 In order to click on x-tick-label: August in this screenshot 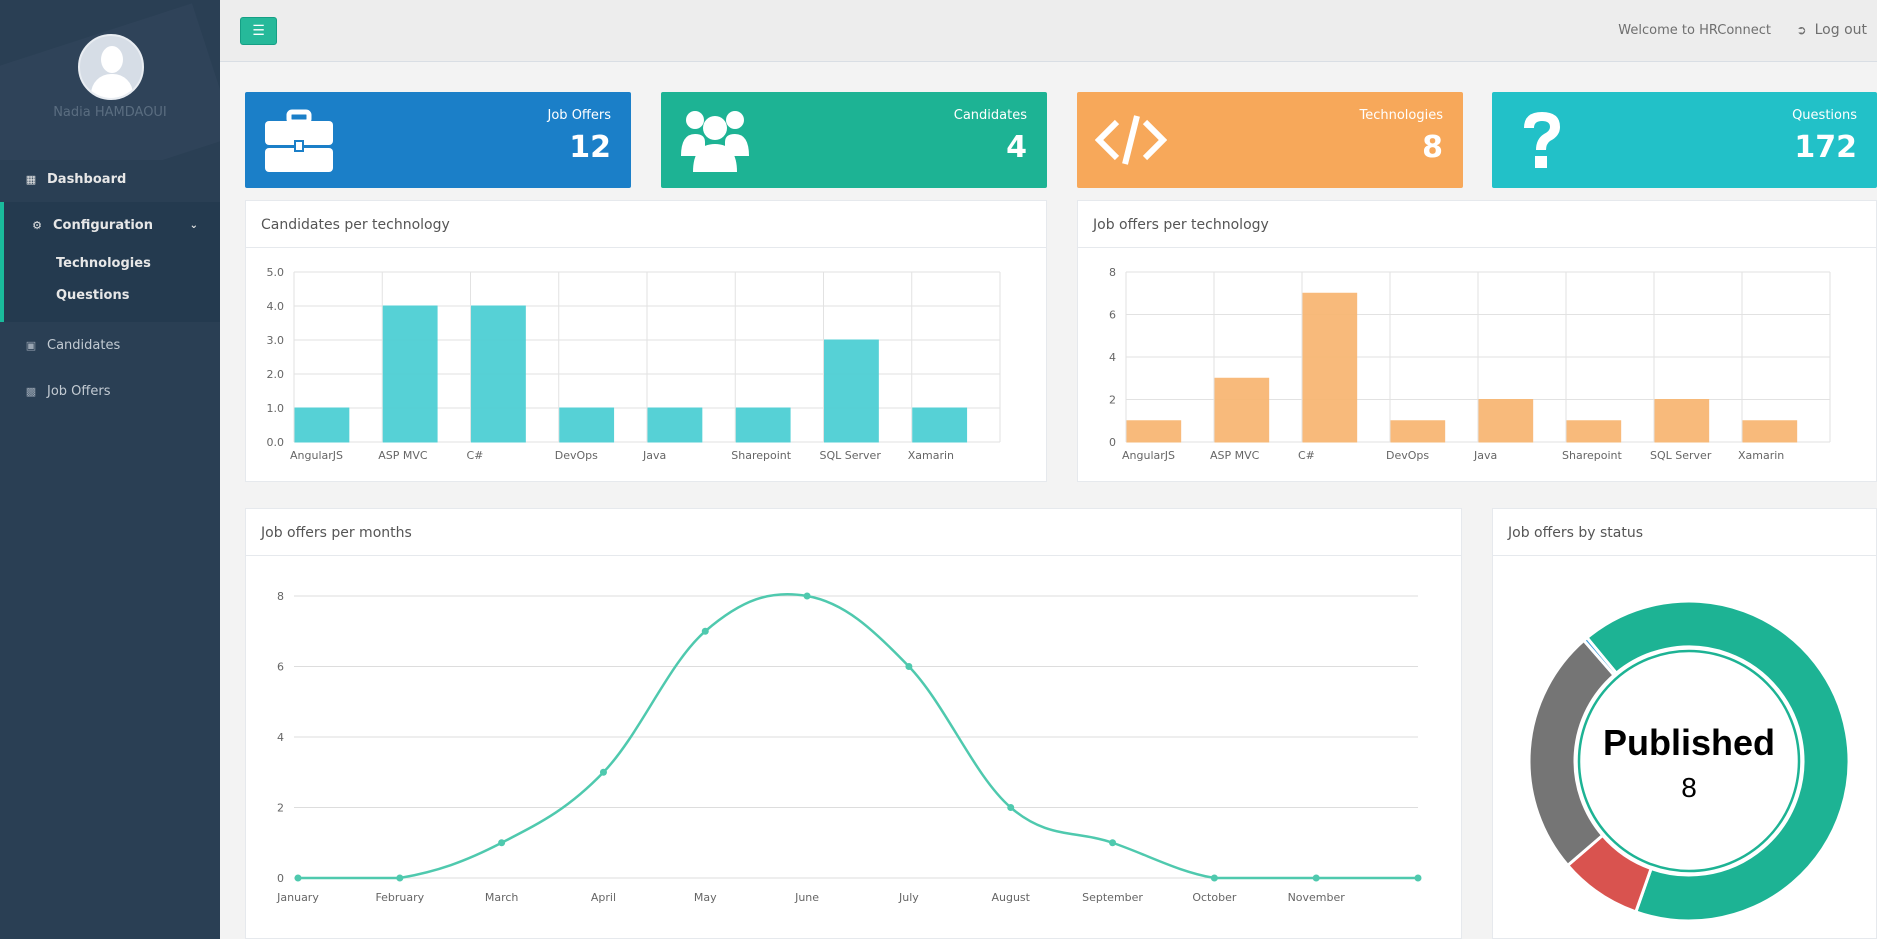, I will do `click(1010, 897)`.